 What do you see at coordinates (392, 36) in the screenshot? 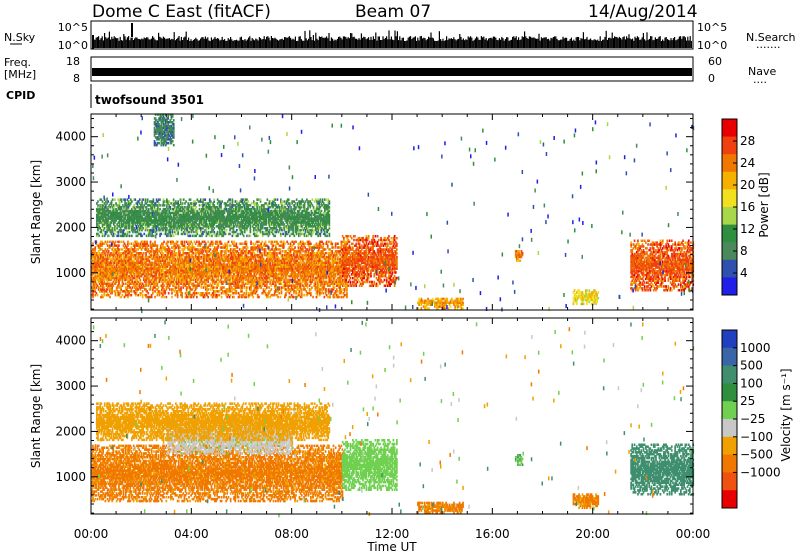
I see `nsky-bars` at bounding box center [392, 36].